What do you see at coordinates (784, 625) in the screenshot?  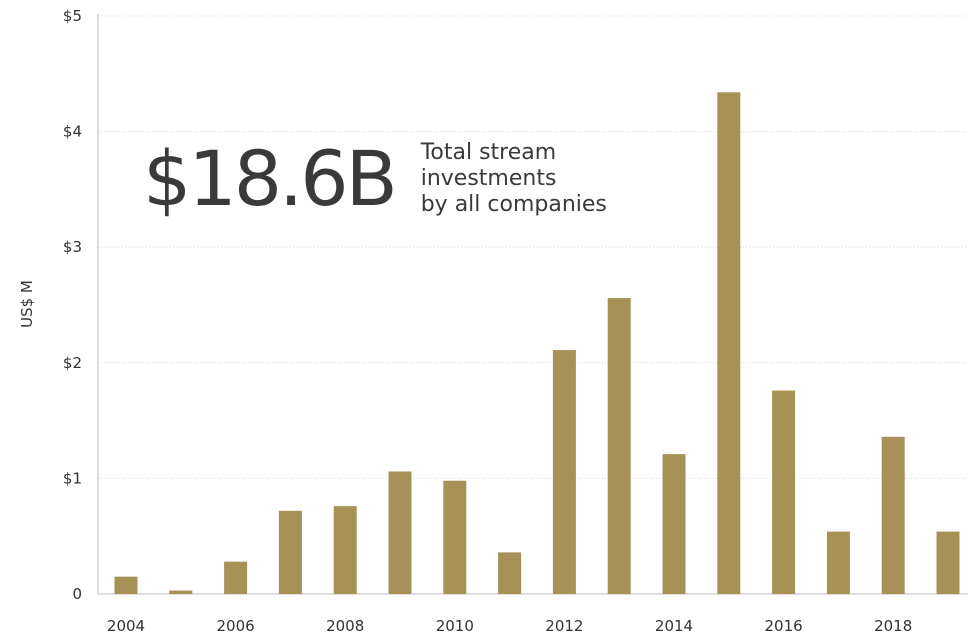 I see `x-tick-label: 2016` at bounding box center [784, 625].